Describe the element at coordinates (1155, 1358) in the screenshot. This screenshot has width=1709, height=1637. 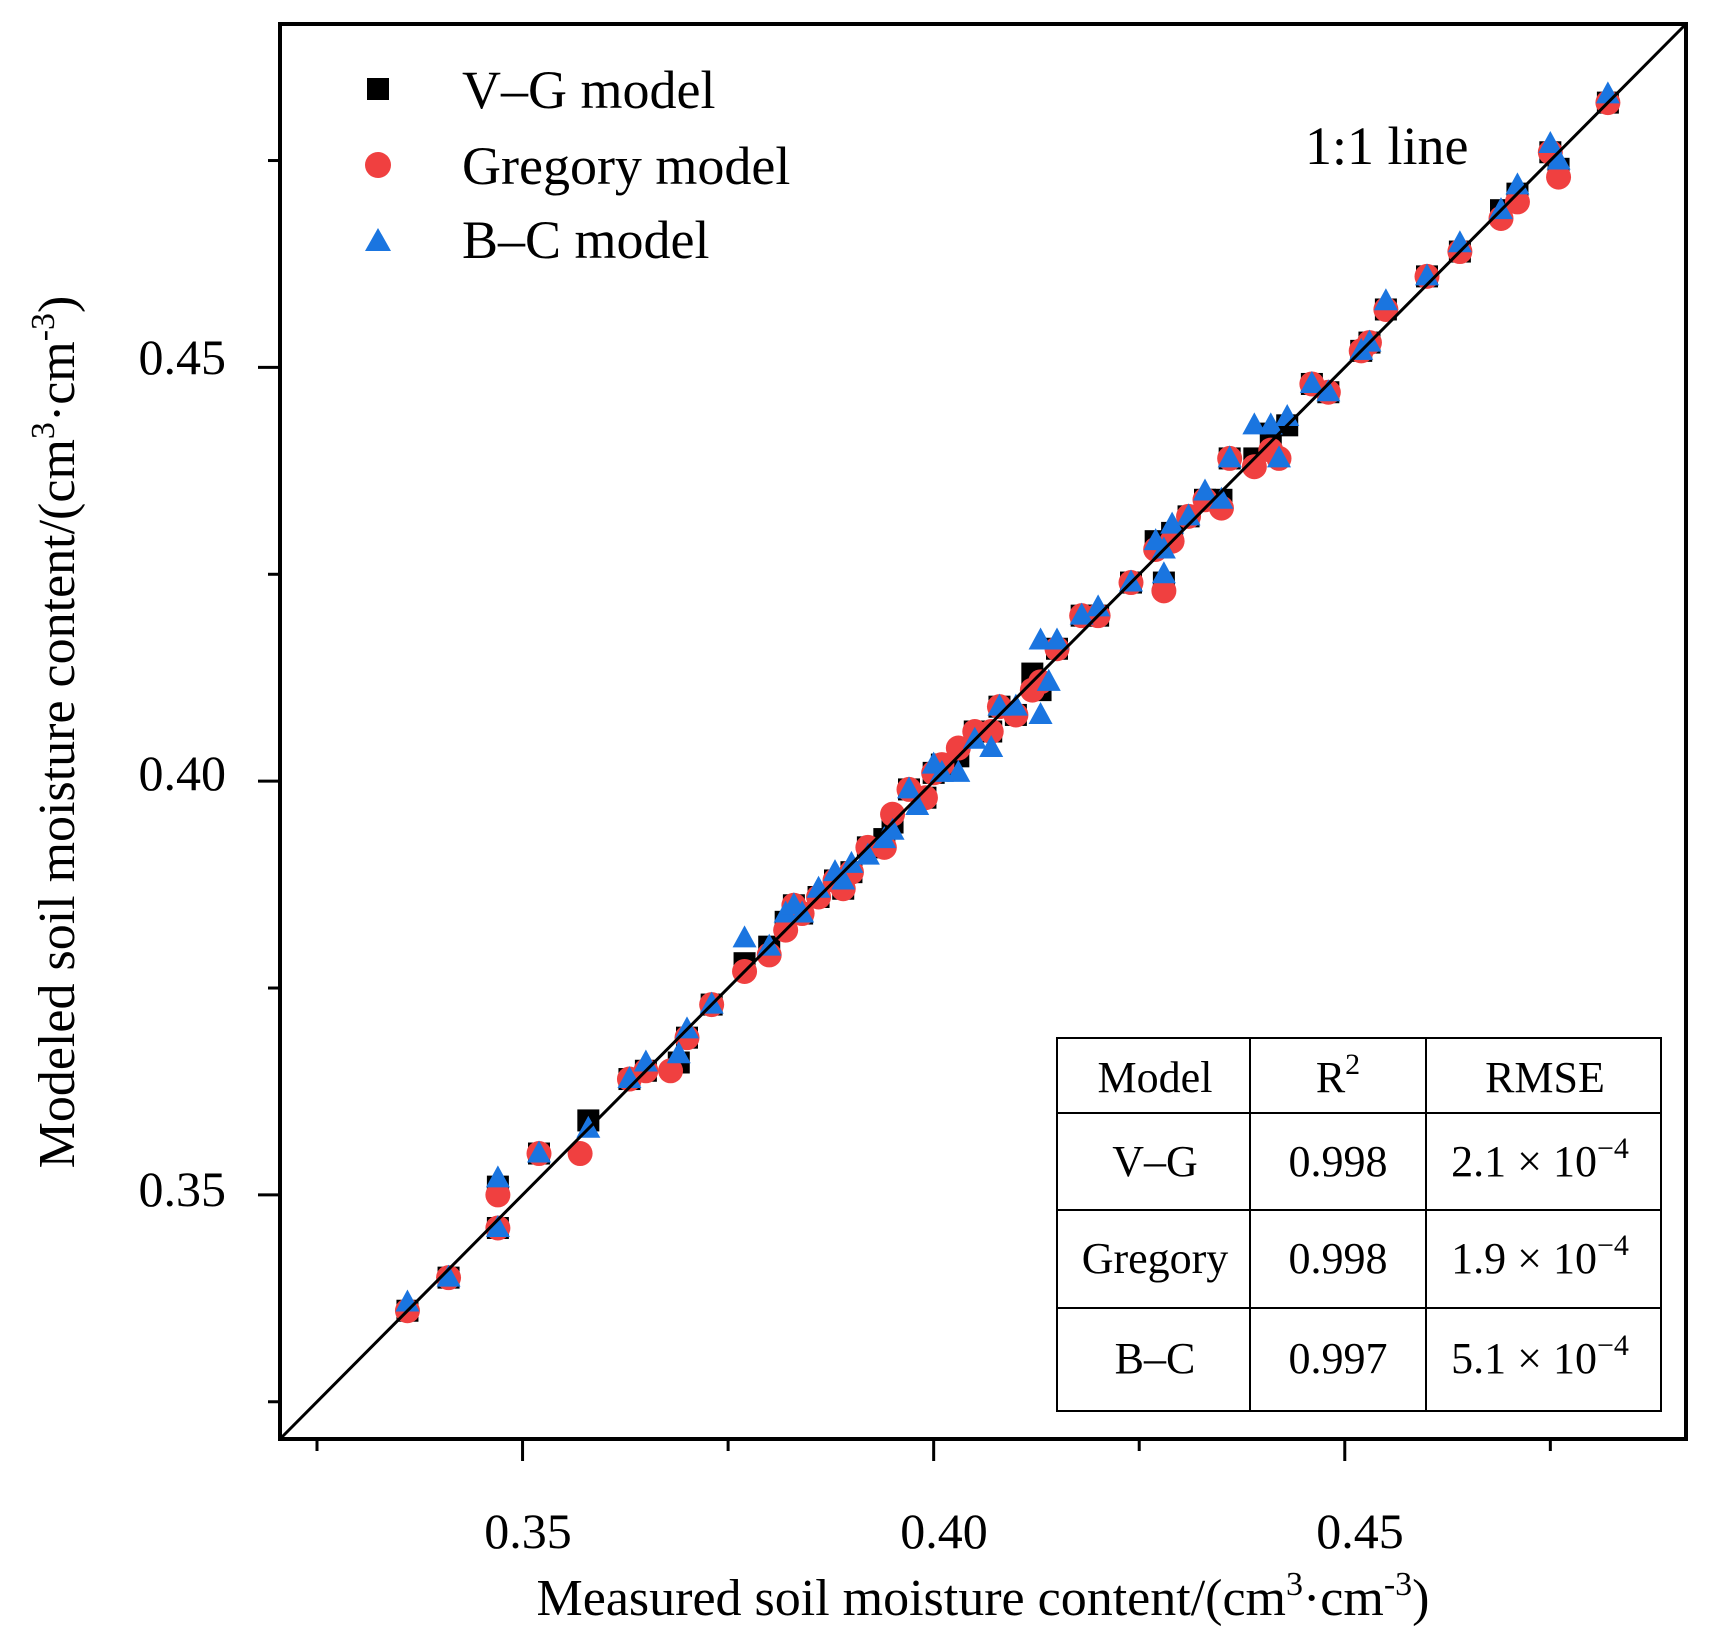
I see `table-cell-model: B–C` at that location.